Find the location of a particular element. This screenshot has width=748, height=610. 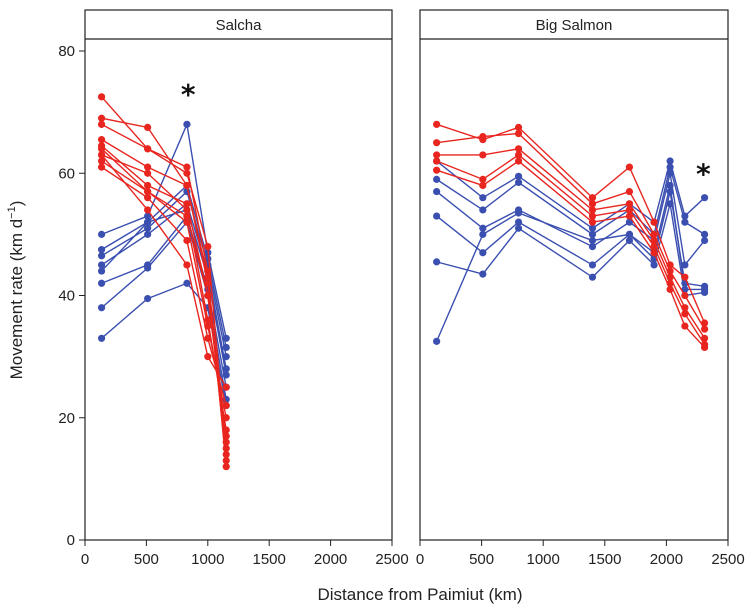

x-tick-label: 1500 is located at coordinates (604, 559).